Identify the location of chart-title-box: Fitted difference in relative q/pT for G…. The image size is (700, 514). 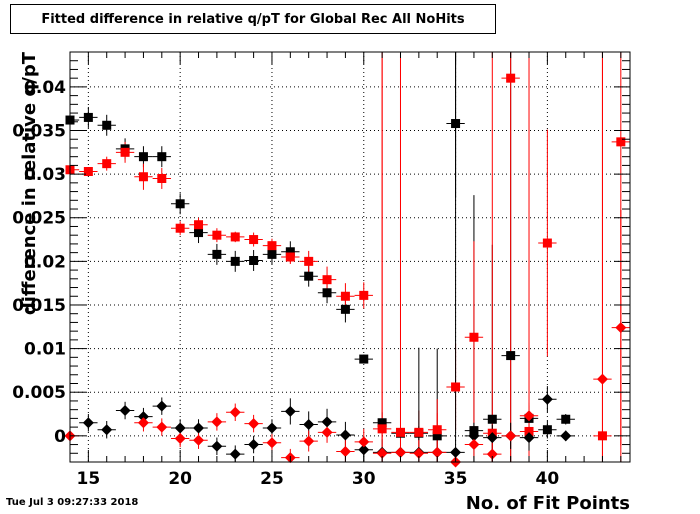
(253, 19).